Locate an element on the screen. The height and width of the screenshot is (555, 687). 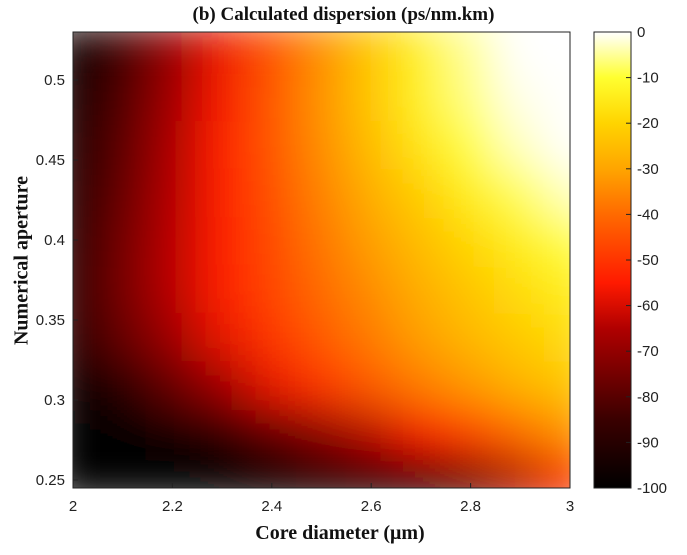
colorbar-tick-label: -60 is located at coordinates (648, 306).